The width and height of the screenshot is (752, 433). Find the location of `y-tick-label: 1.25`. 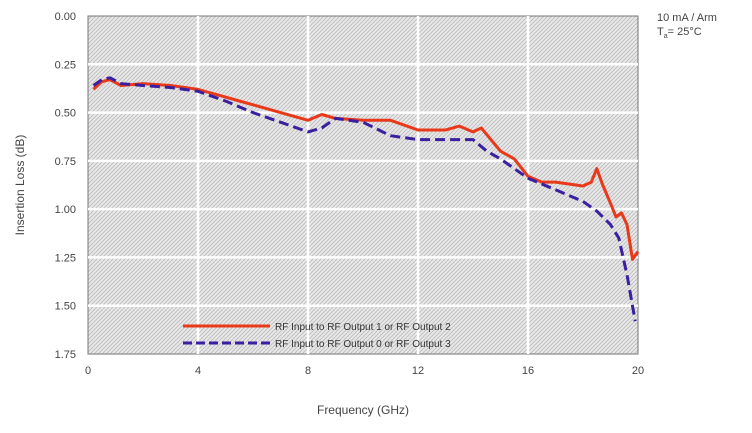

y-tick-label: 1.25 is located at coordinates (65, 258).